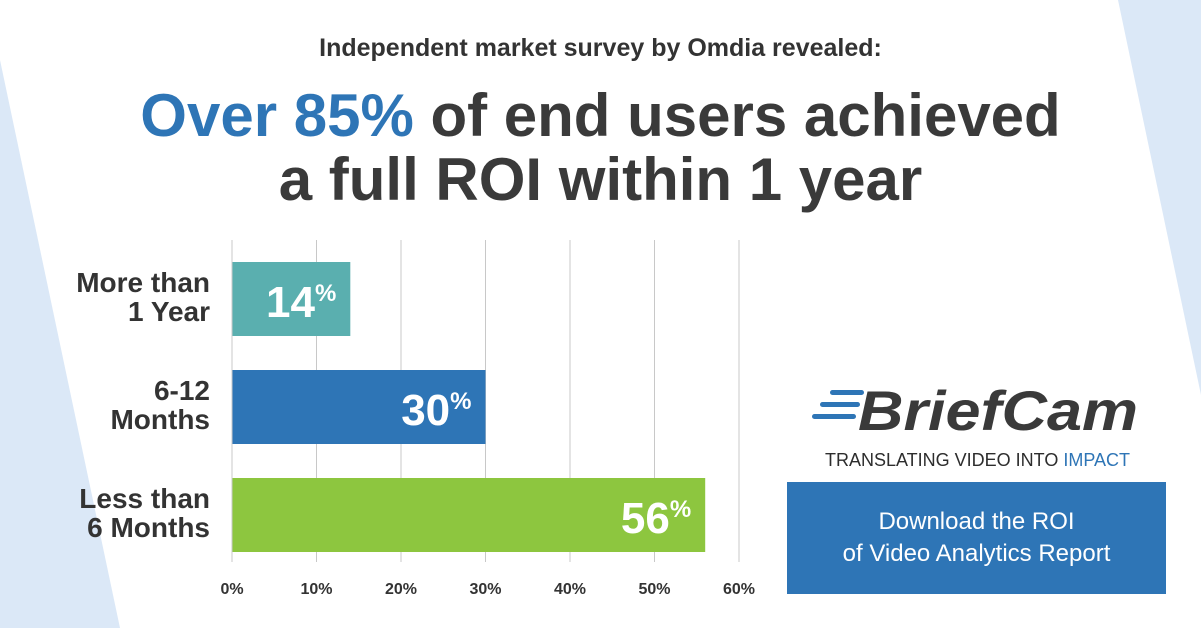 Image resolution: width=1201 pixels, height=628 pixels. I want to click on headline-highlight: Over 85%, so click(277, 115).